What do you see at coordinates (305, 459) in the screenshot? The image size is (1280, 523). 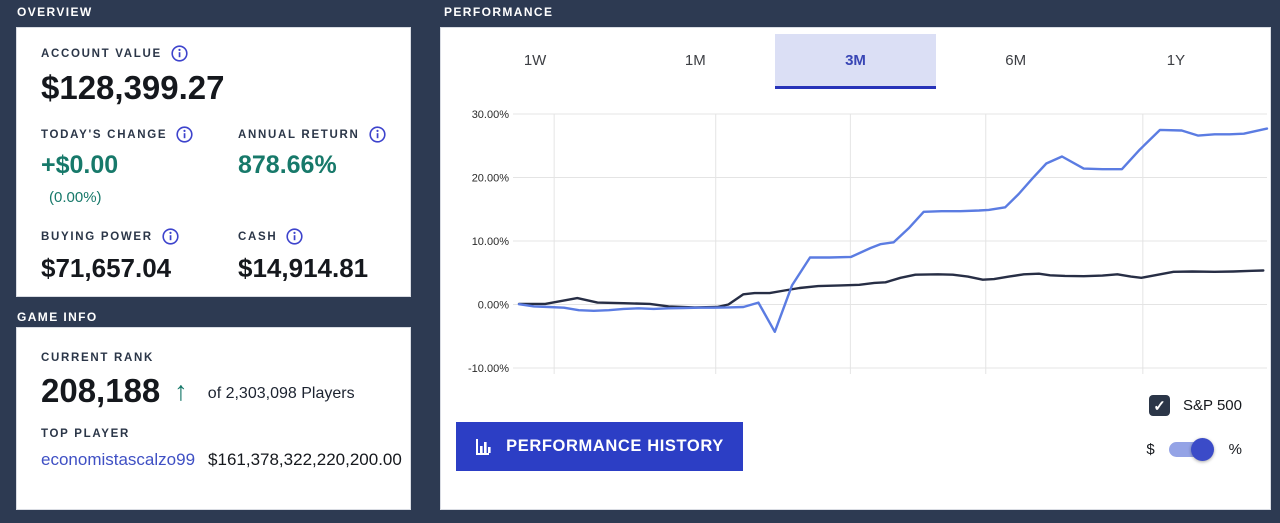 I see `top-player-value: $161,378,322,220,200.00` at bounding box center [305, 459].